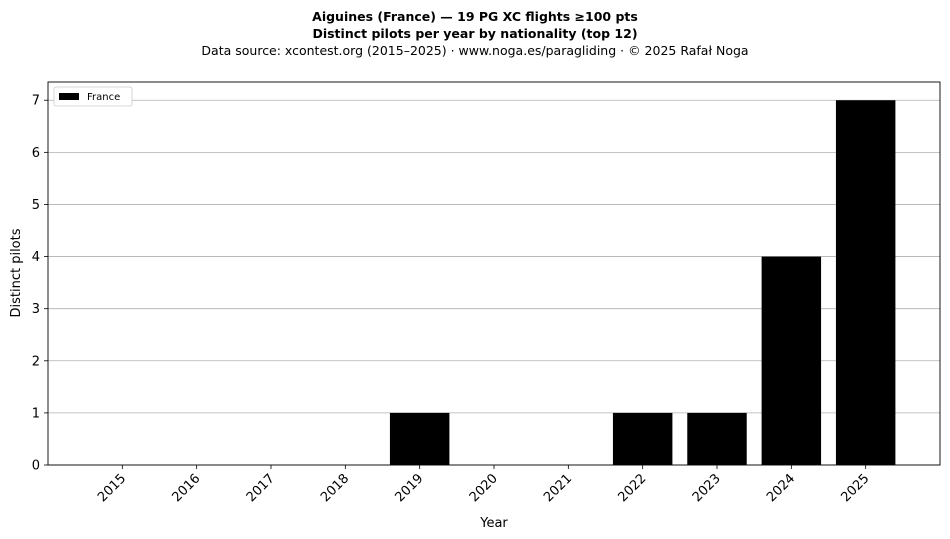 This screenshot has height=539, width=950. Describe the element at coordinates (409, 488) in the screenshot. I see `x-tick-label: 2019` at that location.